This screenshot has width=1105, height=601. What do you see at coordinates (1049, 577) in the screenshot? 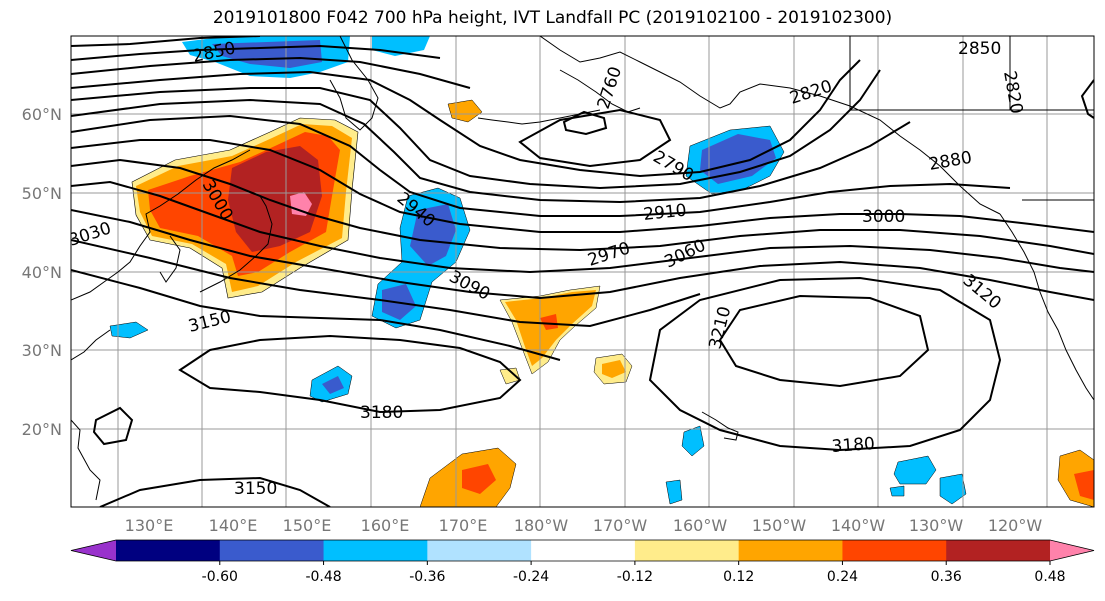
I see `colorbar-tick-label: 0.48` at bounding box center [1049, 577].